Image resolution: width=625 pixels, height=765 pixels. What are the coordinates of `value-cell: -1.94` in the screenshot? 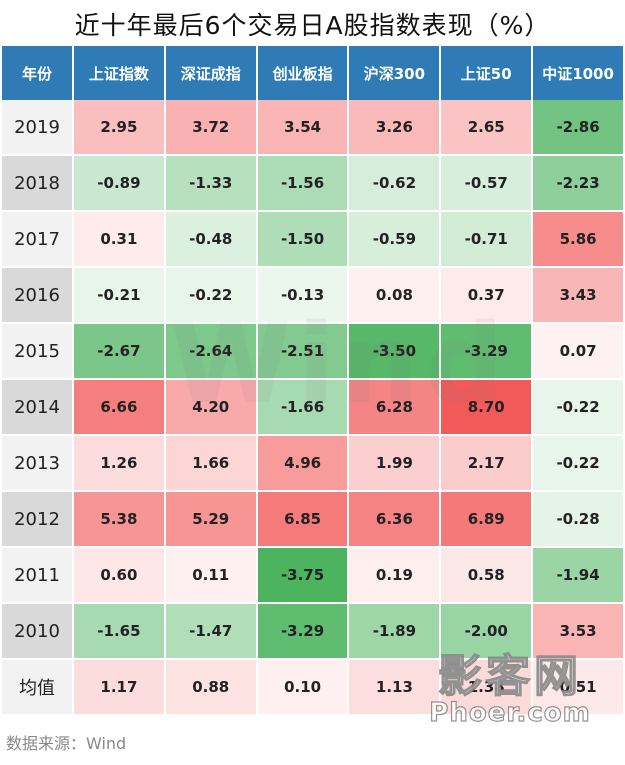 It's located at (578, 576).